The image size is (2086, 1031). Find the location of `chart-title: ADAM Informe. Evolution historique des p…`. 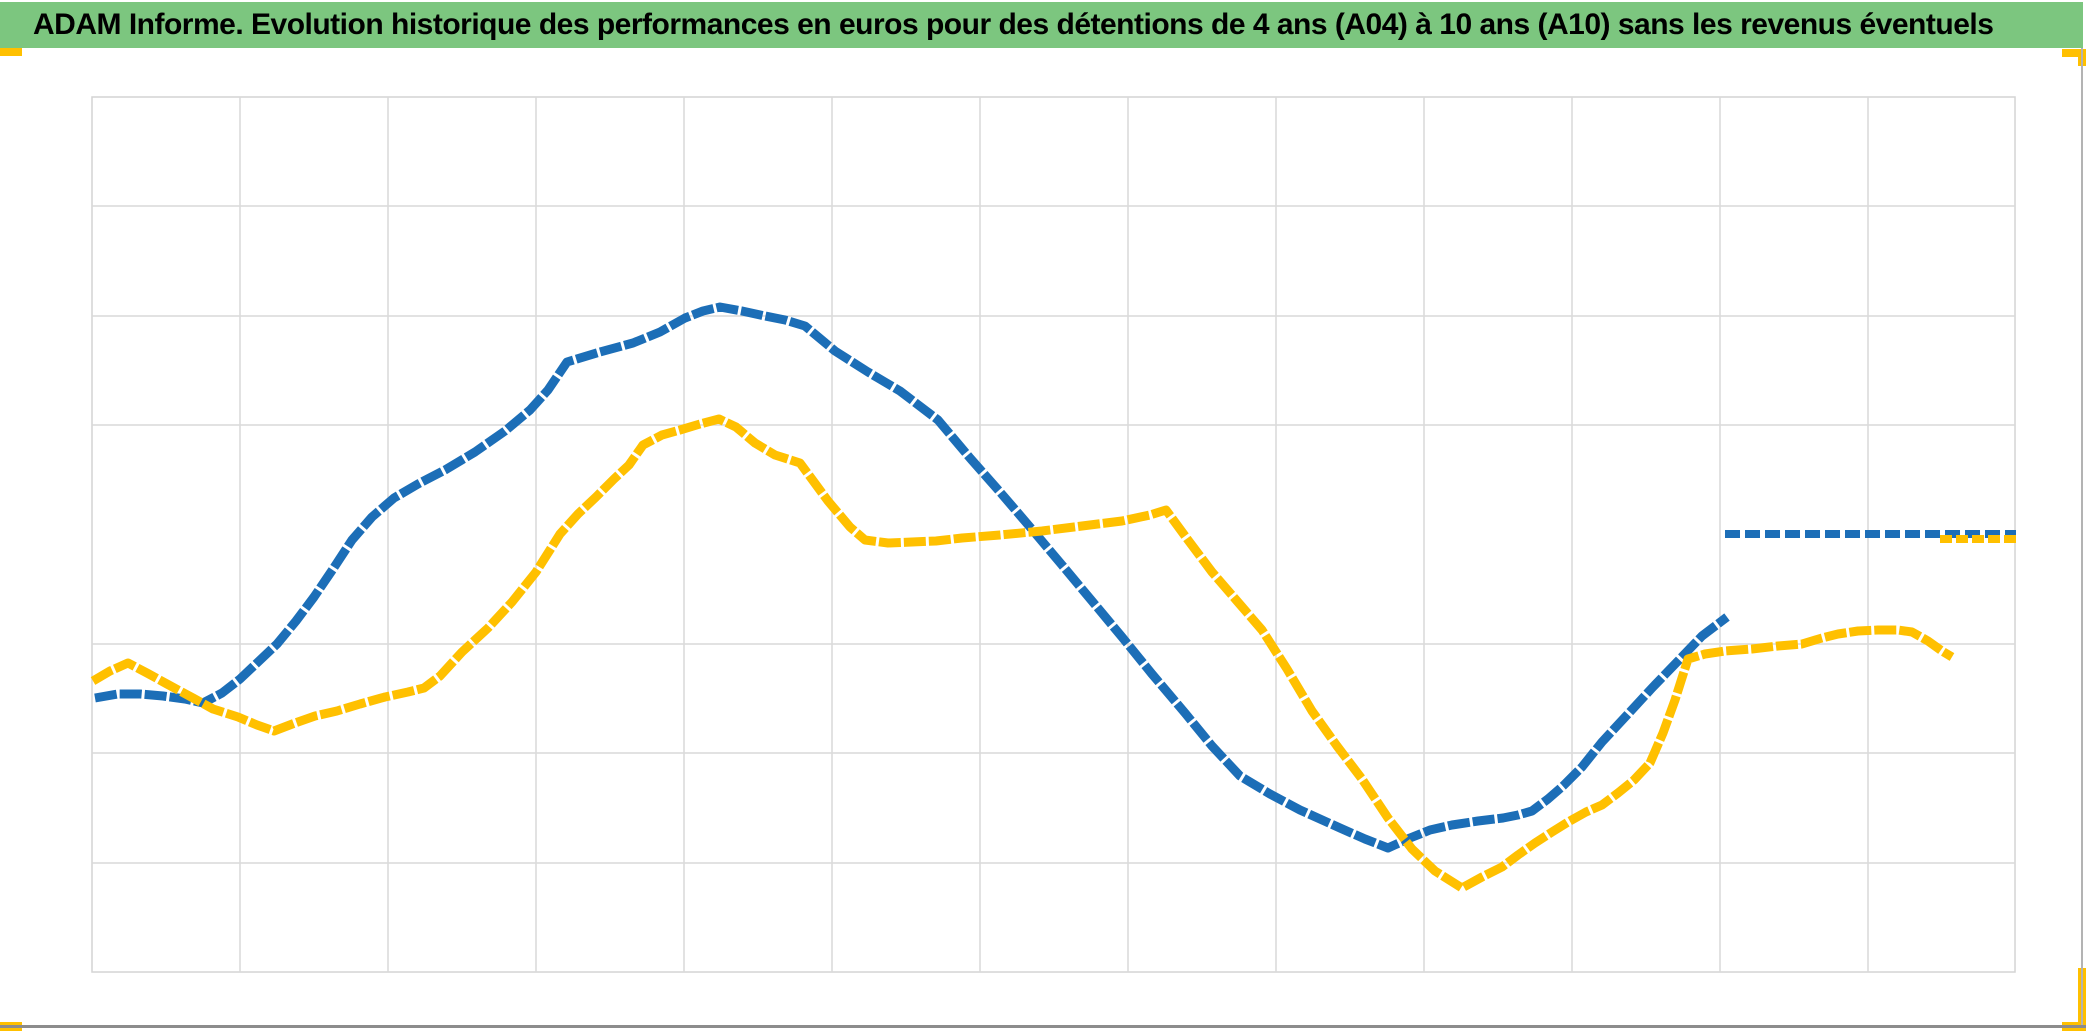

chart-title: ADAM Informe. Evolution historique des p… is located at coordinates (1013, 24).